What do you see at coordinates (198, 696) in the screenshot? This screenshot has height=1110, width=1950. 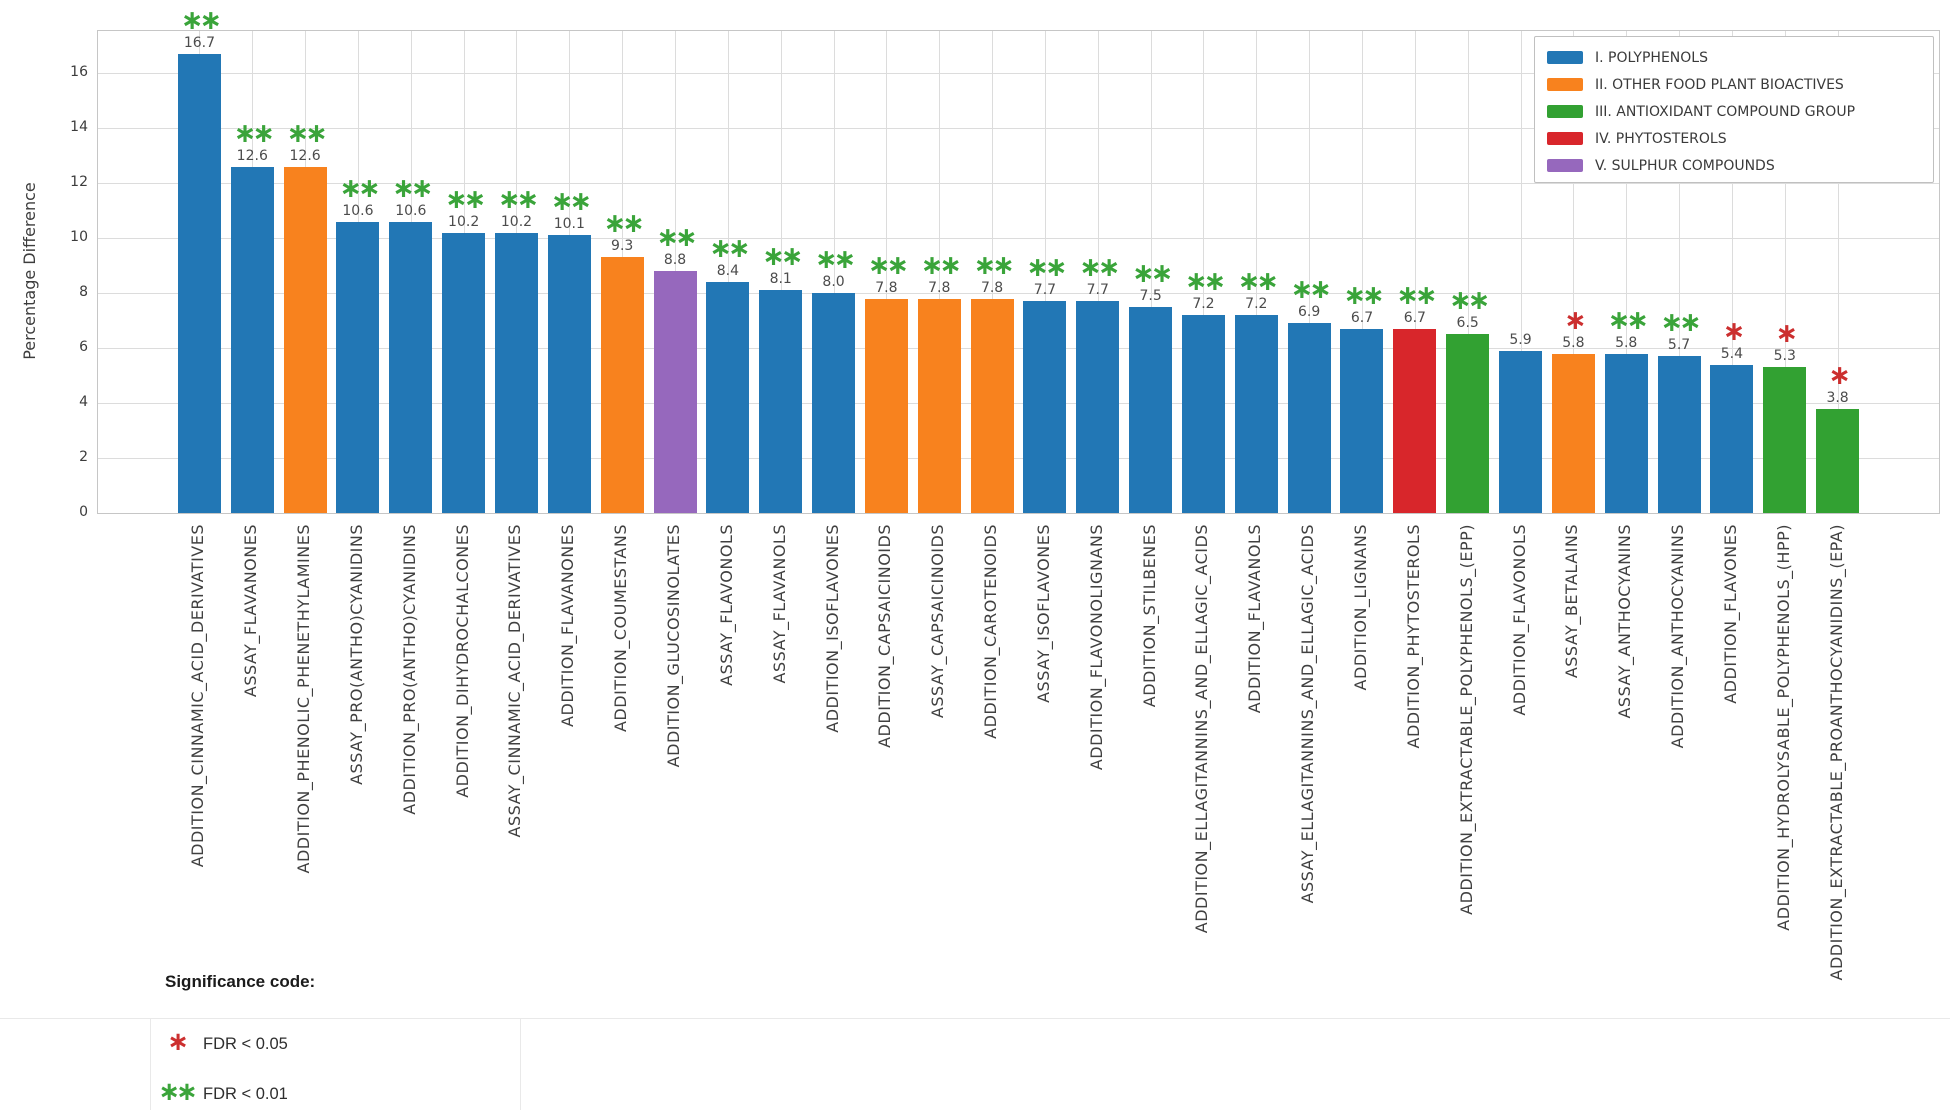 I see `x-category-label: ADDITION_CINNAMIC_ACID_DERIVATIVES` at bounding box center [198, 696].